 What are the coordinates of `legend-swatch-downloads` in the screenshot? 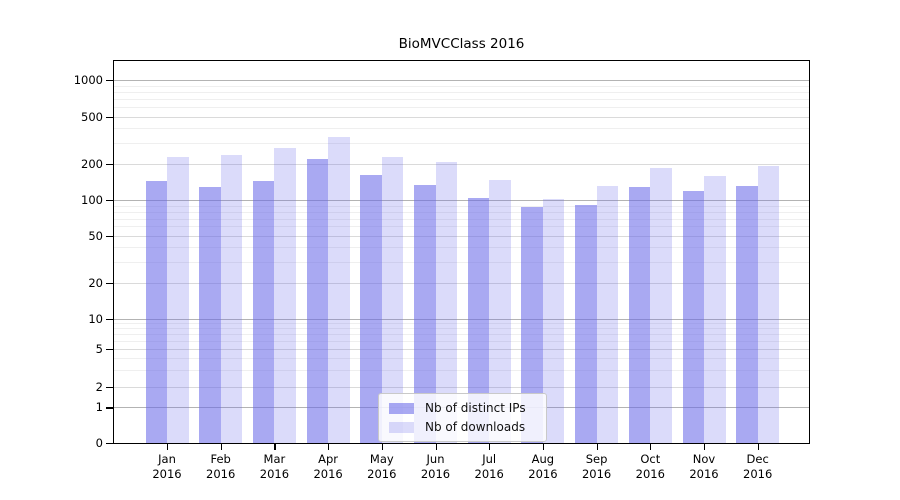 It's located at (401, 427).